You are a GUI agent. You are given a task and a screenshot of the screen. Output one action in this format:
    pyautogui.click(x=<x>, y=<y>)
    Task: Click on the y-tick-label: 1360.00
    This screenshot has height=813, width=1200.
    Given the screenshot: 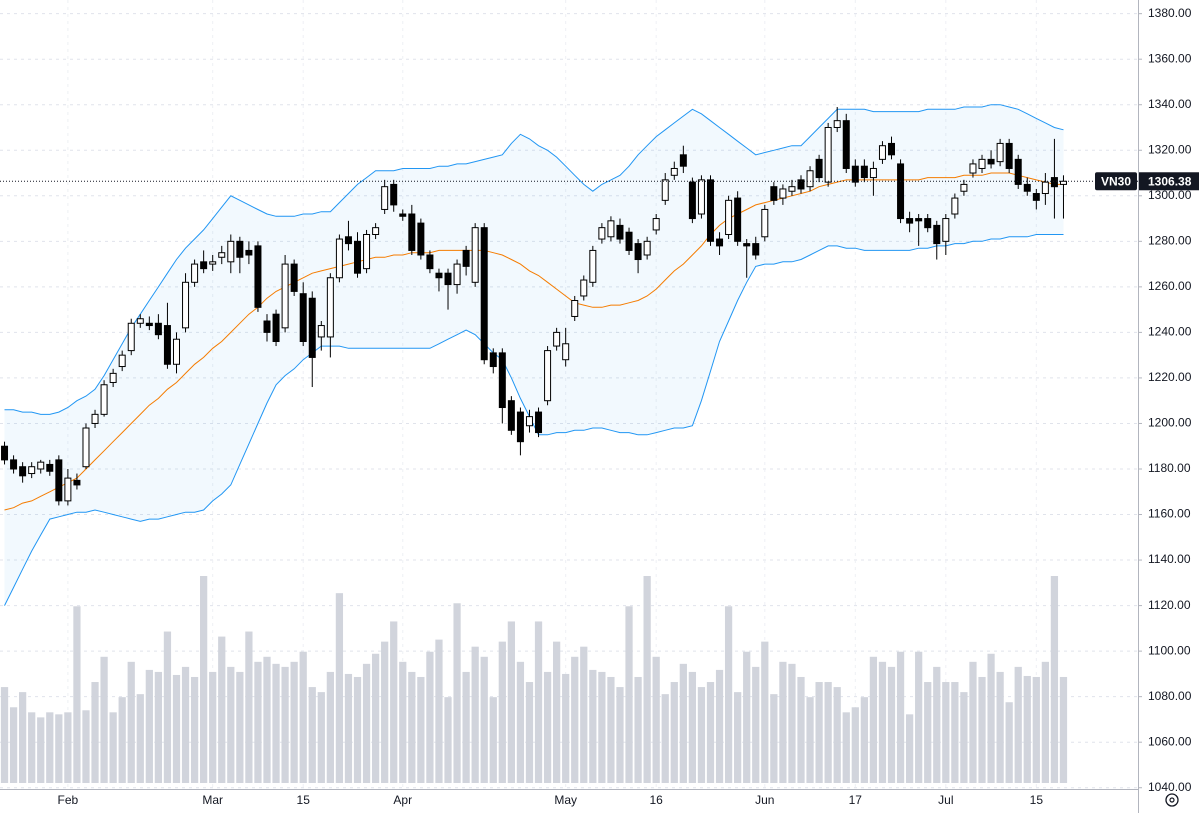 What is the action you would take?
    pyautogui.click(x=1170, y=58)
    